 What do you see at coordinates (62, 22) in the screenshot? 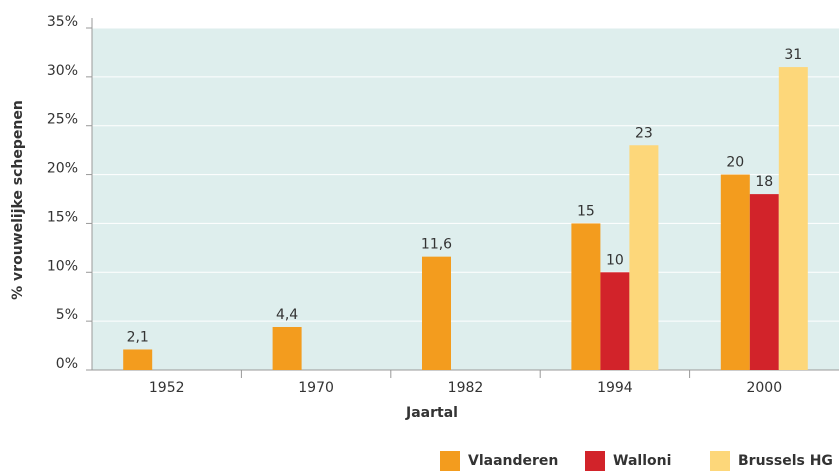
I see `y-tick-label: 35%` at bounding box center [62, 22].